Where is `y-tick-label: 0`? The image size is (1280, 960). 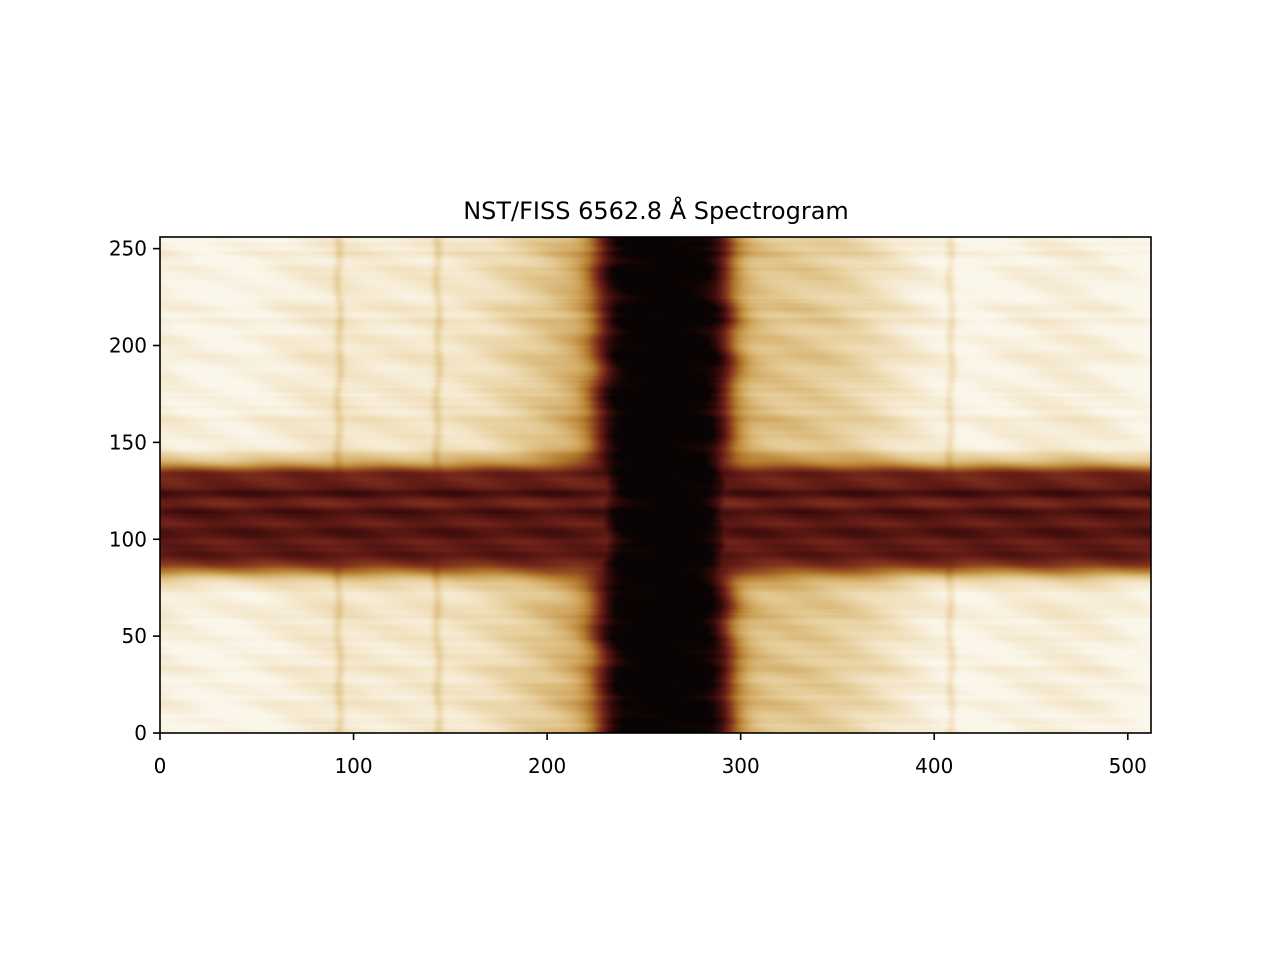
y-tick-label: 0 is located at coordinates (140, 733).